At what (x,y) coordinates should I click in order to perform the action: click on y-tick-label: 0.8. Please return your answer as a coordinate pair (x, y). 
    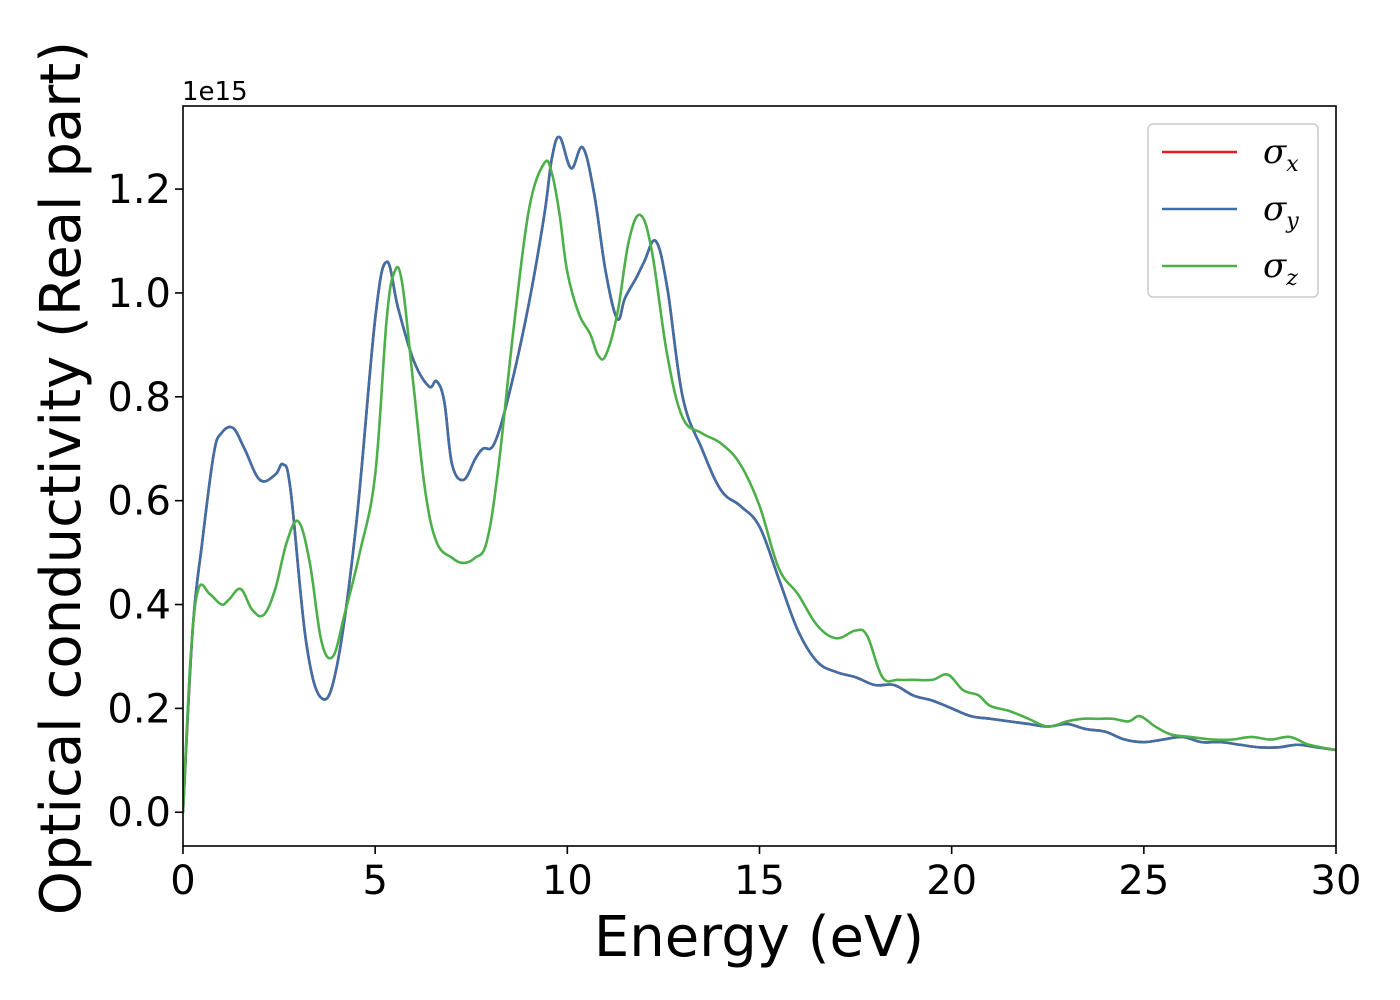
    Looking at the image, I should click on (139, 398).